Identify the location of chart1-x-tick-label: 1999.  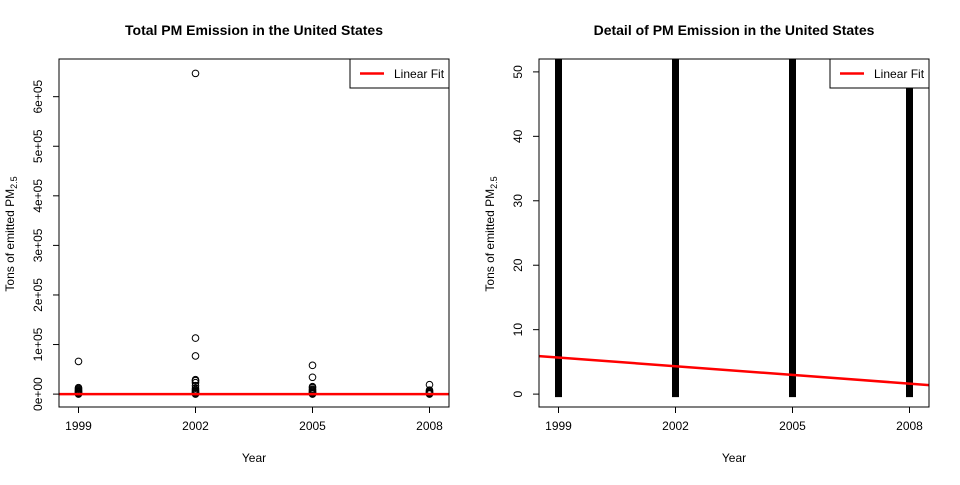
(78, 426).